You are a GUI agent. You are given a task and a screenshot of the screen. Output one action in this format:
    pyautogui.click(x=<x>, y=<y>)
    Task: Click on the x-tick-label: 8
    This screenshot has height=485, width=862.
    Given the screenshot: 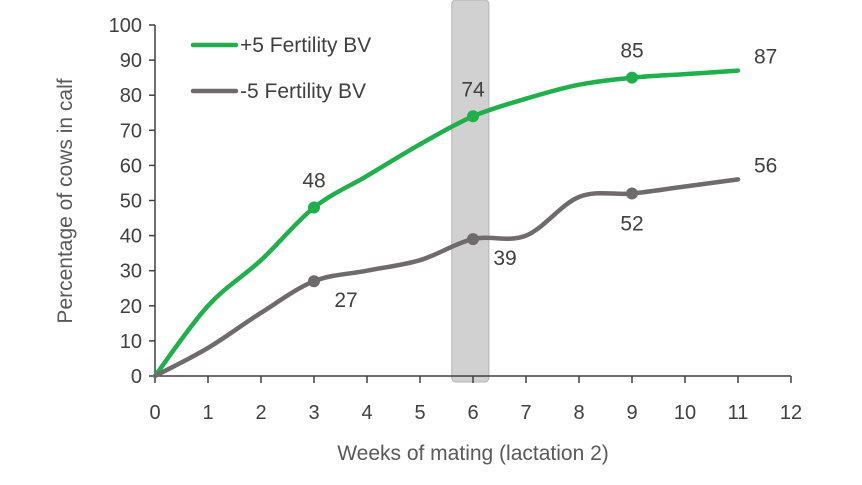 What is the action you would take?
    pyautogui.click(x=578, y=413)
    